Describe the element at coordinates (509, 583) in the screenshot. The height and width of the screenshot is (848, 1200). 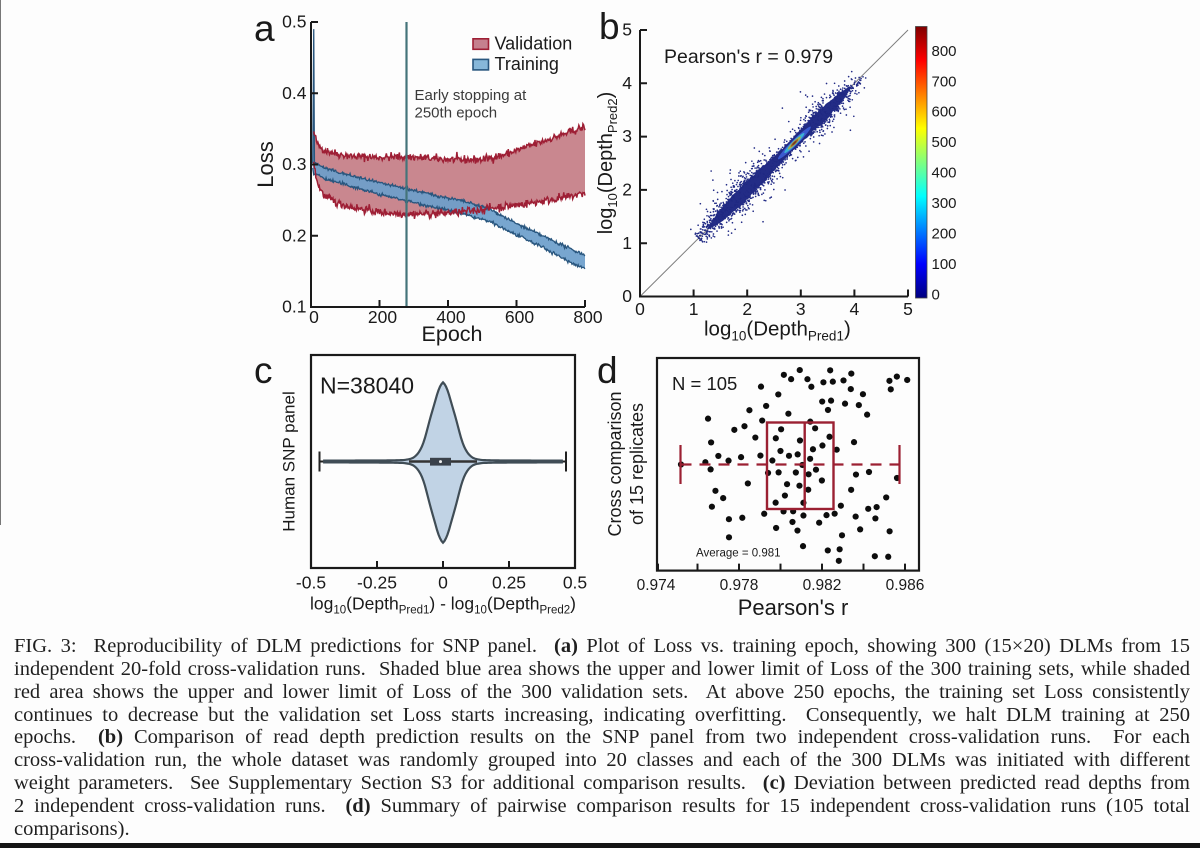
I see `svg-text: 0.25` at that location.